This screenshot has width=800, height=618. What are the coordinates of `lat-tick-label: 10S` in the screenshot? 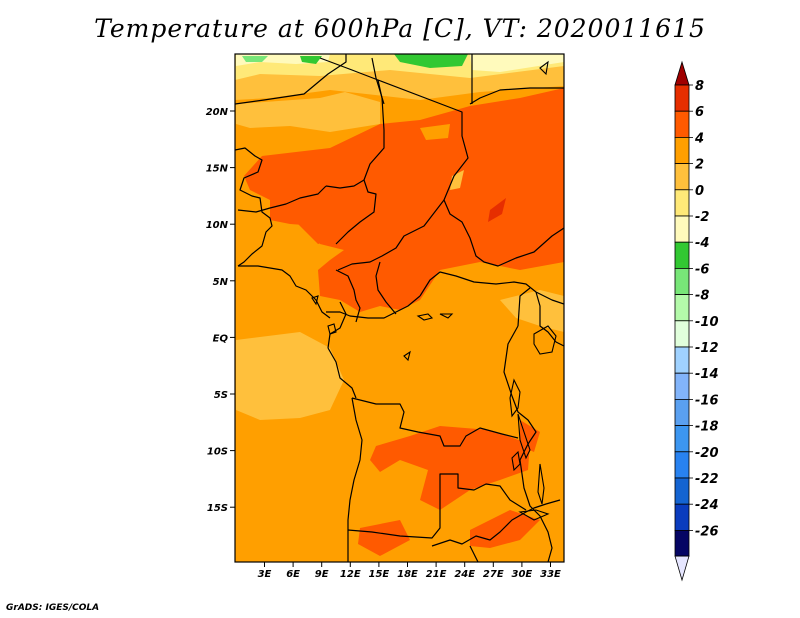 It's located at (217, 452).